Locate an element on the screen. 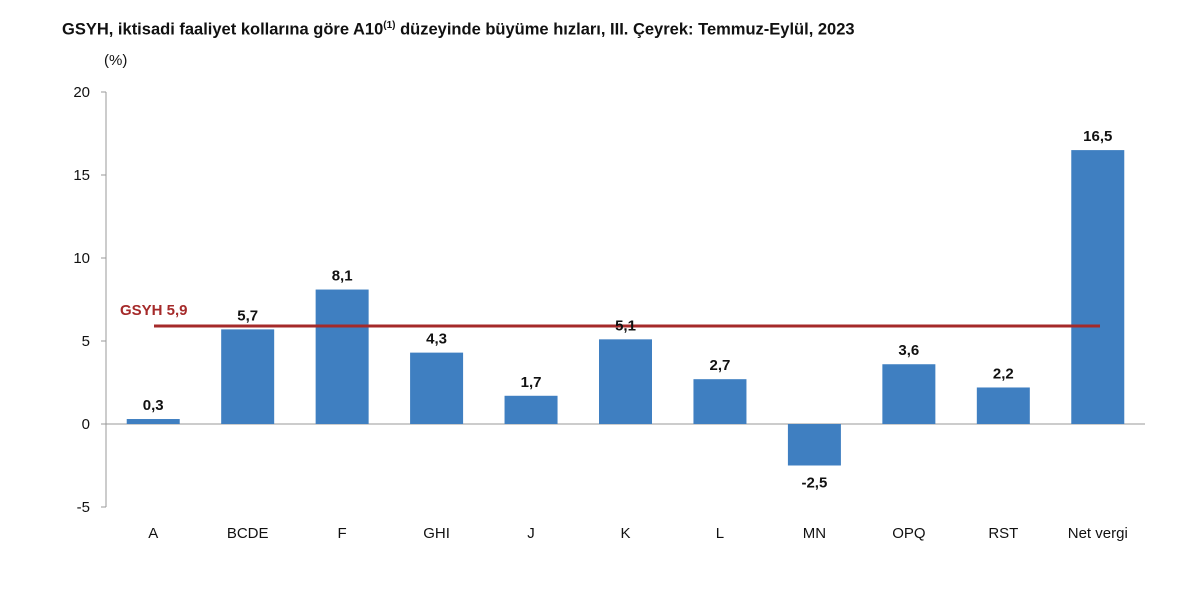  x-category-label: GHI is located at coordinates (436, 533).